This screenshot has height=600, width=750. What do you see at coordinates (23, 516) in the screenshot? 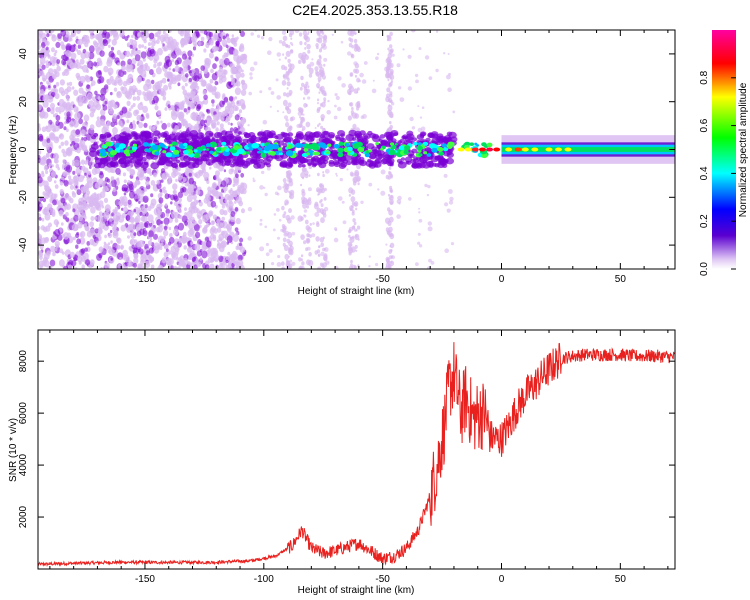
I see `snr-y-tick-label: 2000` at bounding box center [23, 516].